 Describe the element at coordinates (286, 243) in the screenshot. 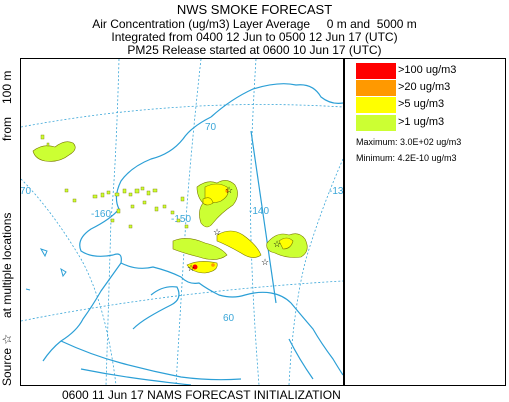

I see `smoke-core-east` at that location.